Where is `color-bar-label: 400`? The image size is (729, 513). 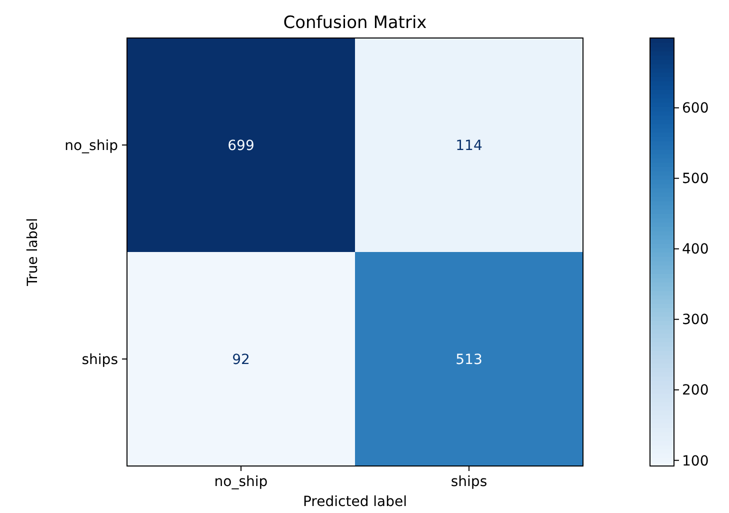 color-bar-label: 400 is located at coordinates (695, 250).